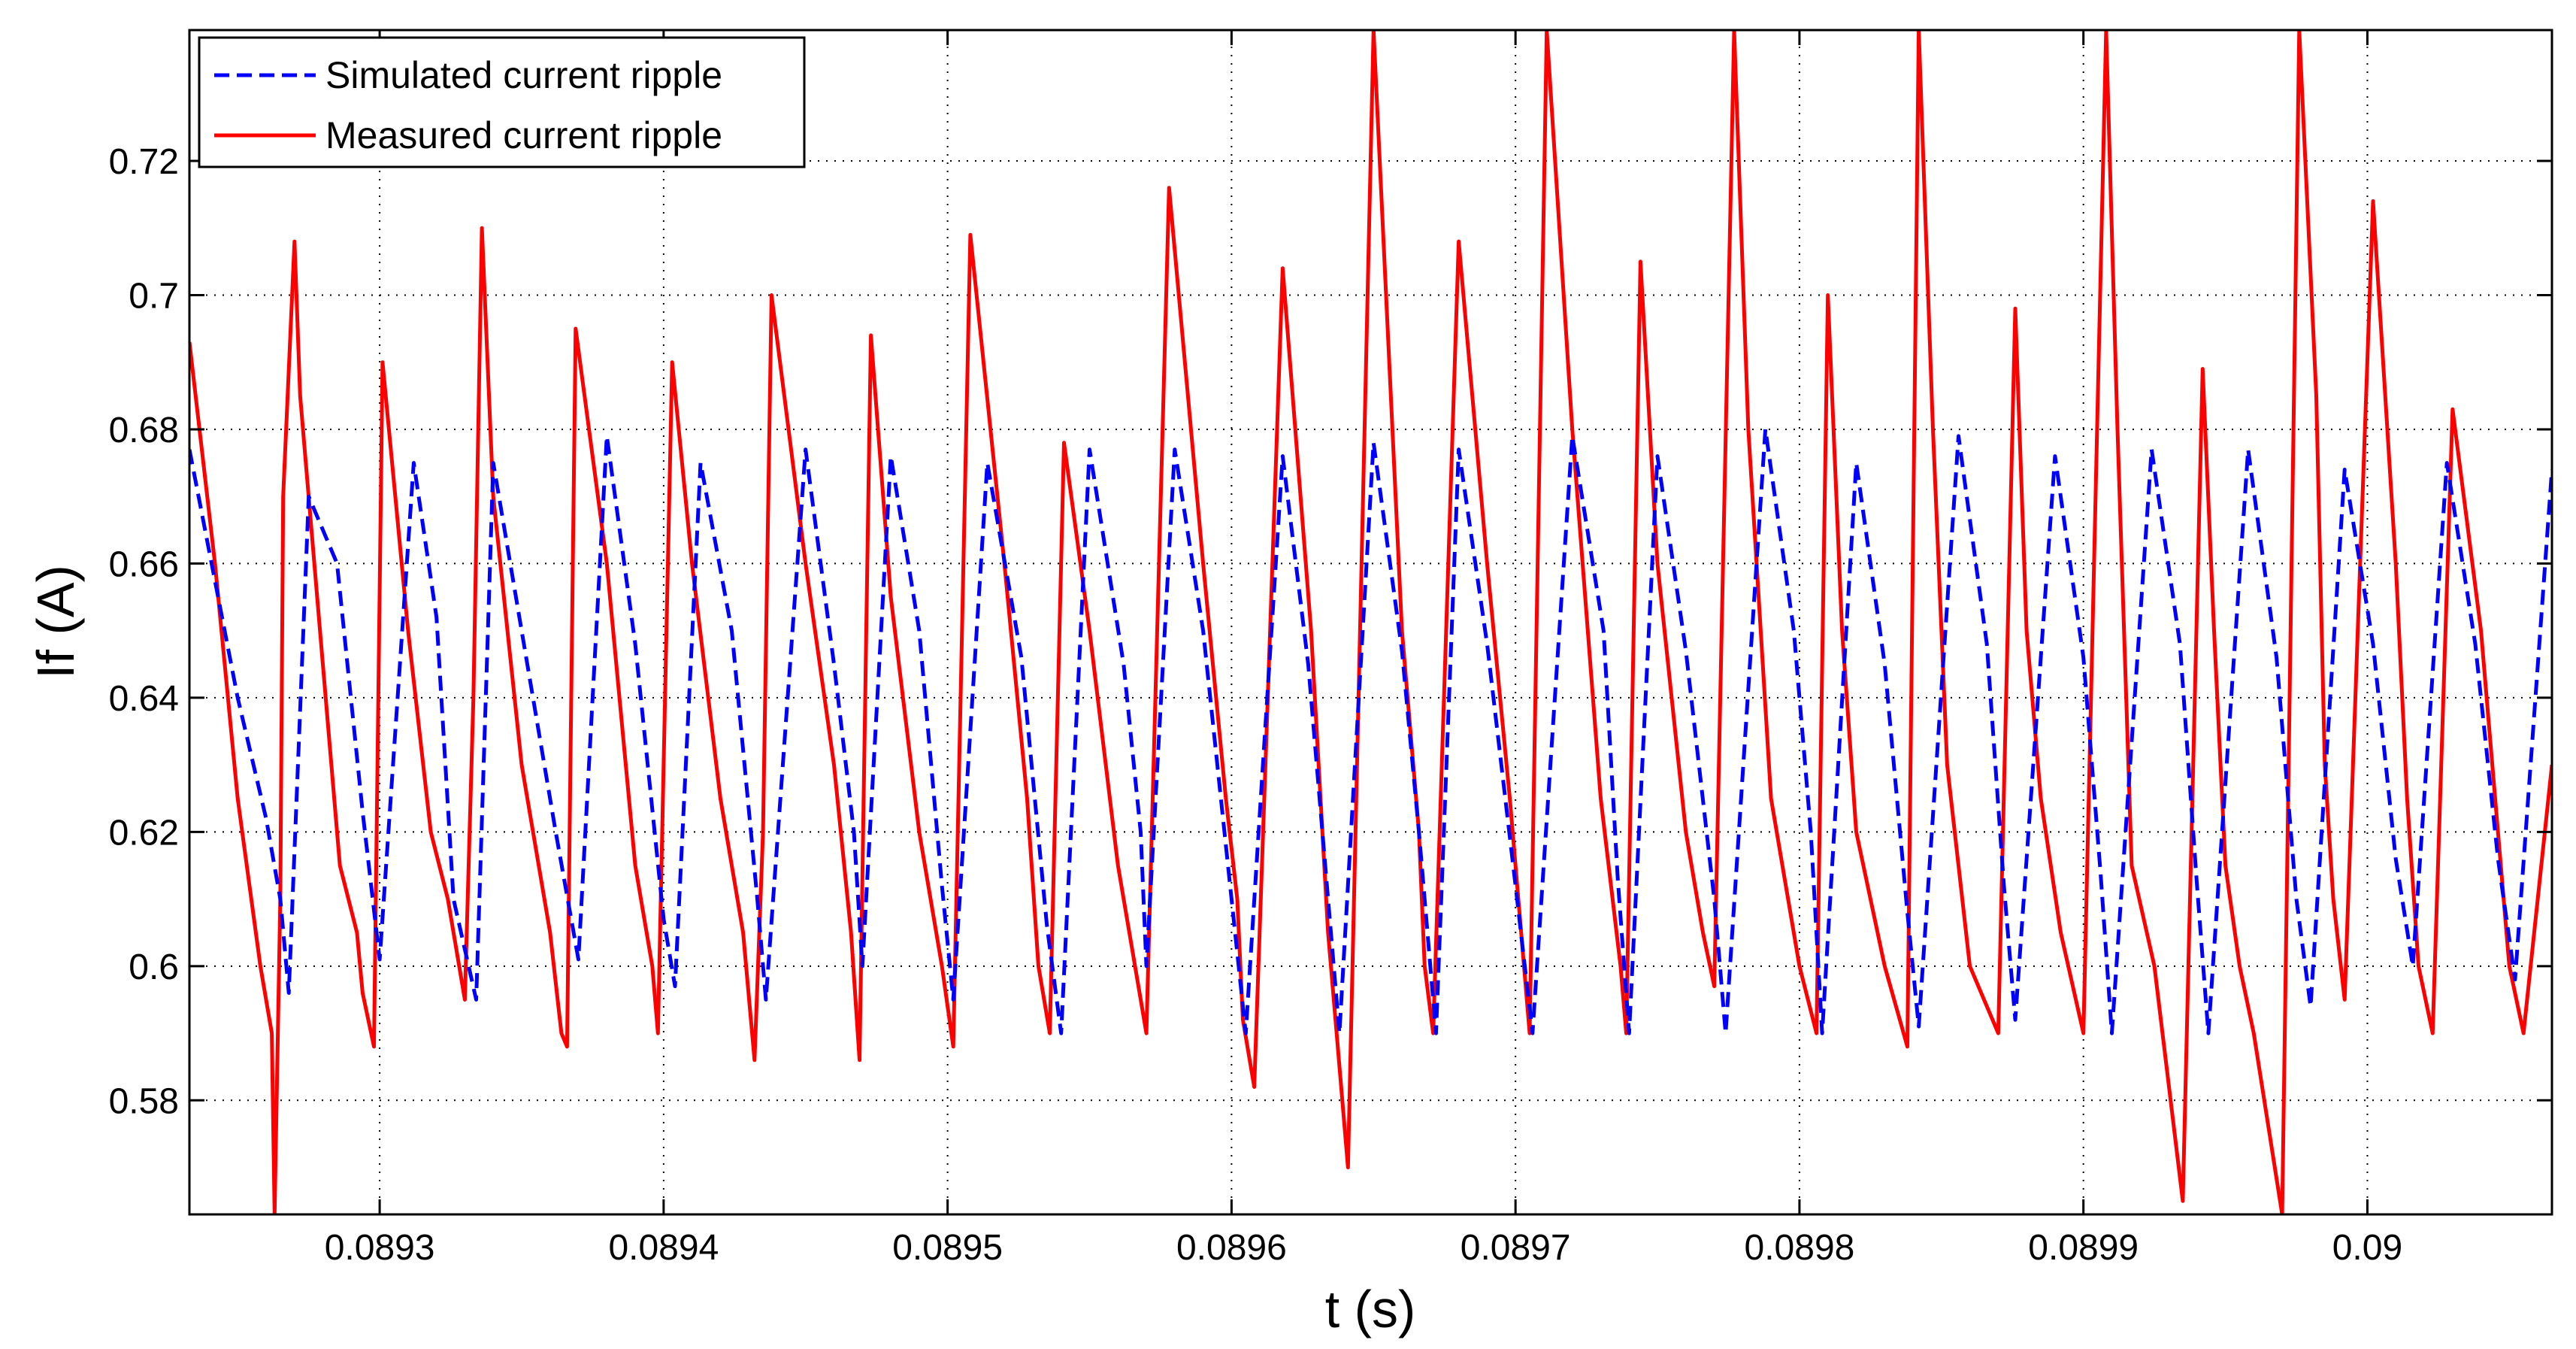 Image resolution: width=2576 pixels, height=1349 pixels. I want to click on y-tick-label: 0.58, so click(144, 1101).